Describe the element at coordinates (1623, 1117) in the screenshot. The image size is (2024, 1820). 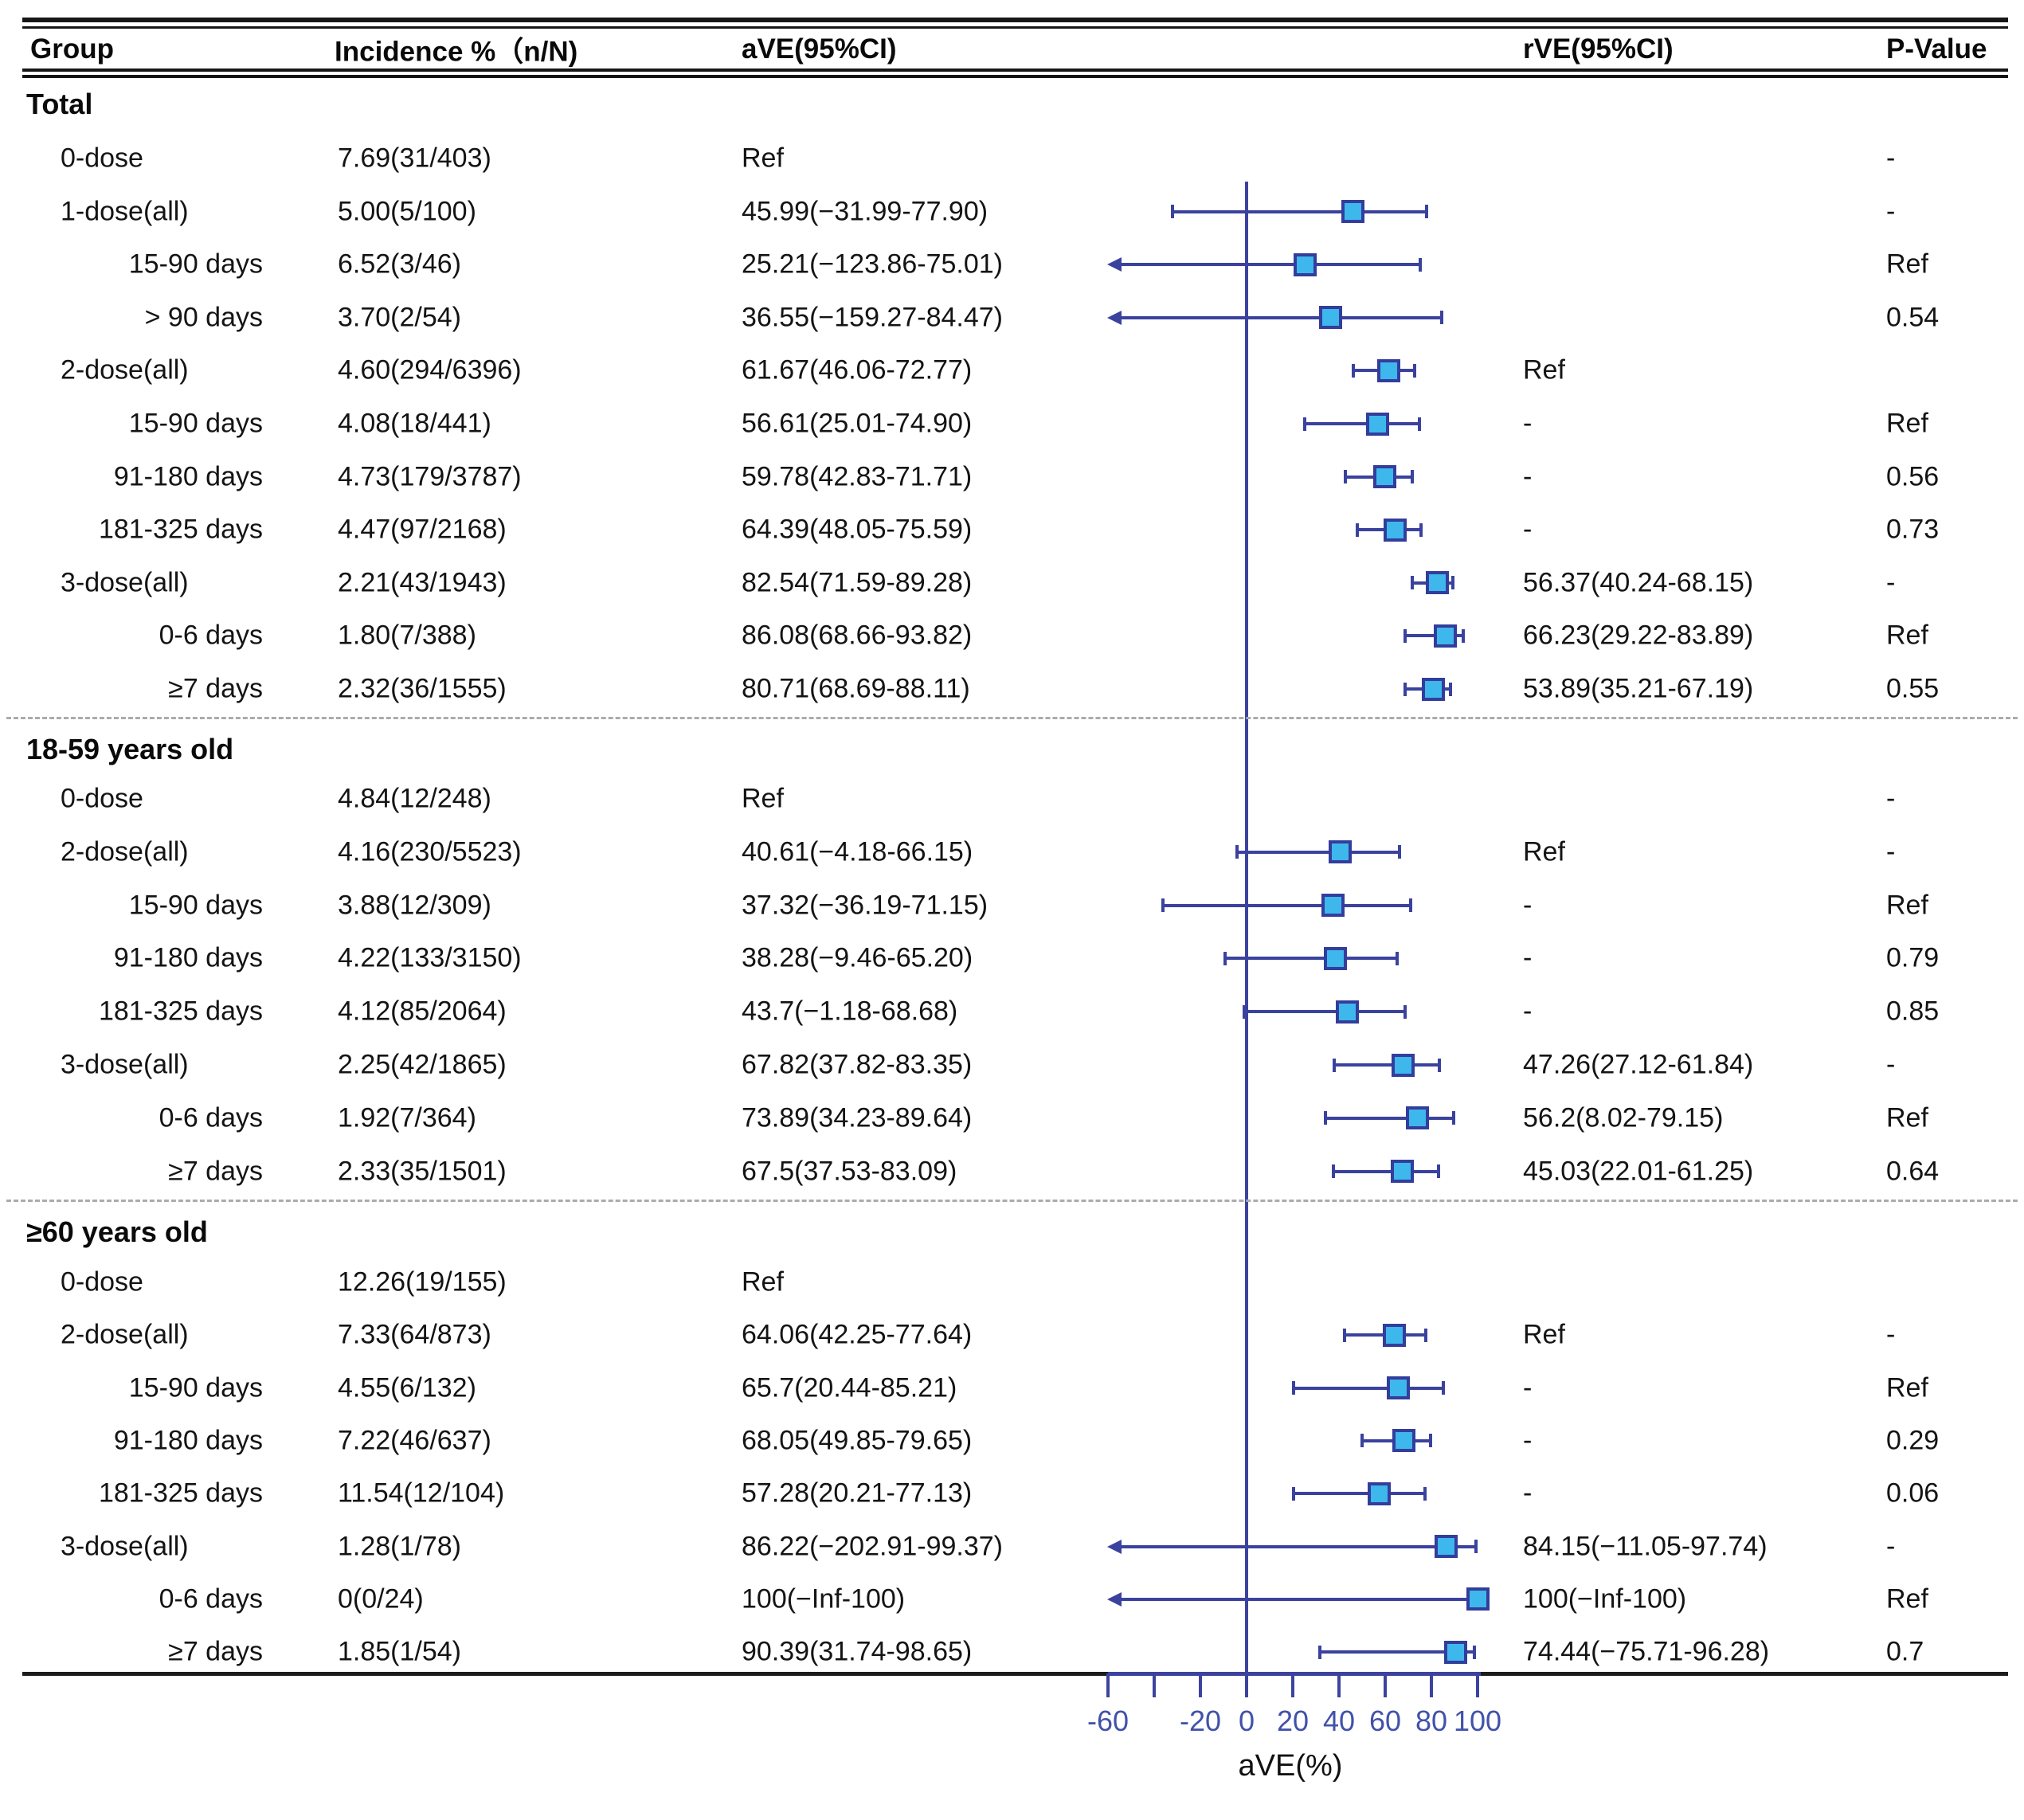
I see `row-rve: 56.2(8.02-79.15)` at that location.